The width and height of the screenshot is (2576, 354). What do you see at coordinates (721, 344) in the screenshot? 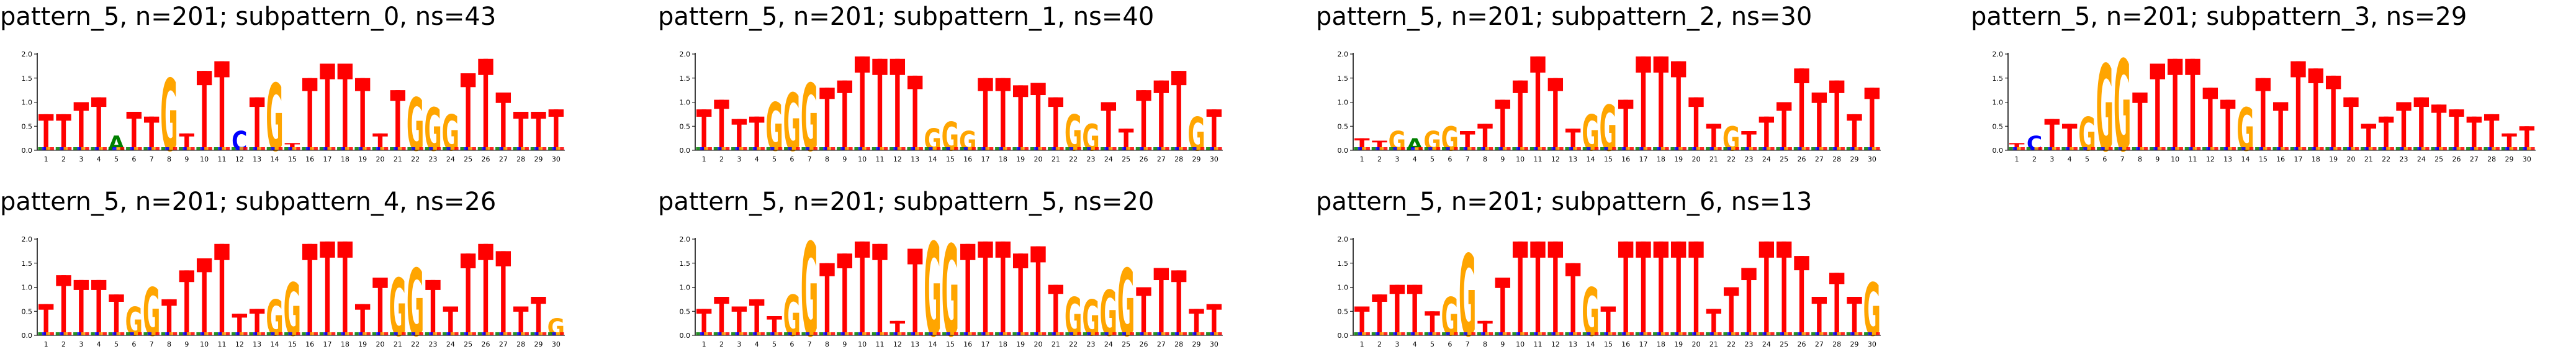
I see `x-tick-label: 2` at bounding box center [721, 344].